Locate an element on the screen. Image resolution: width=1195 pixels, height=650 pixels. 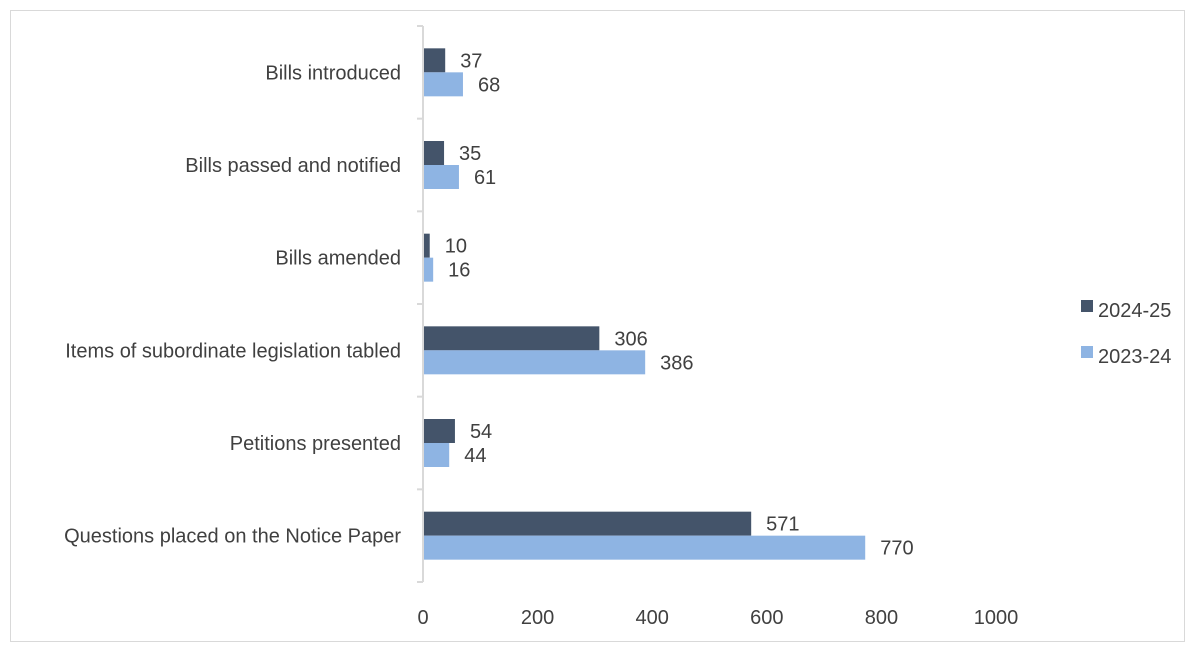
category-label: Bills introduced is located at coordinates (333, 73).